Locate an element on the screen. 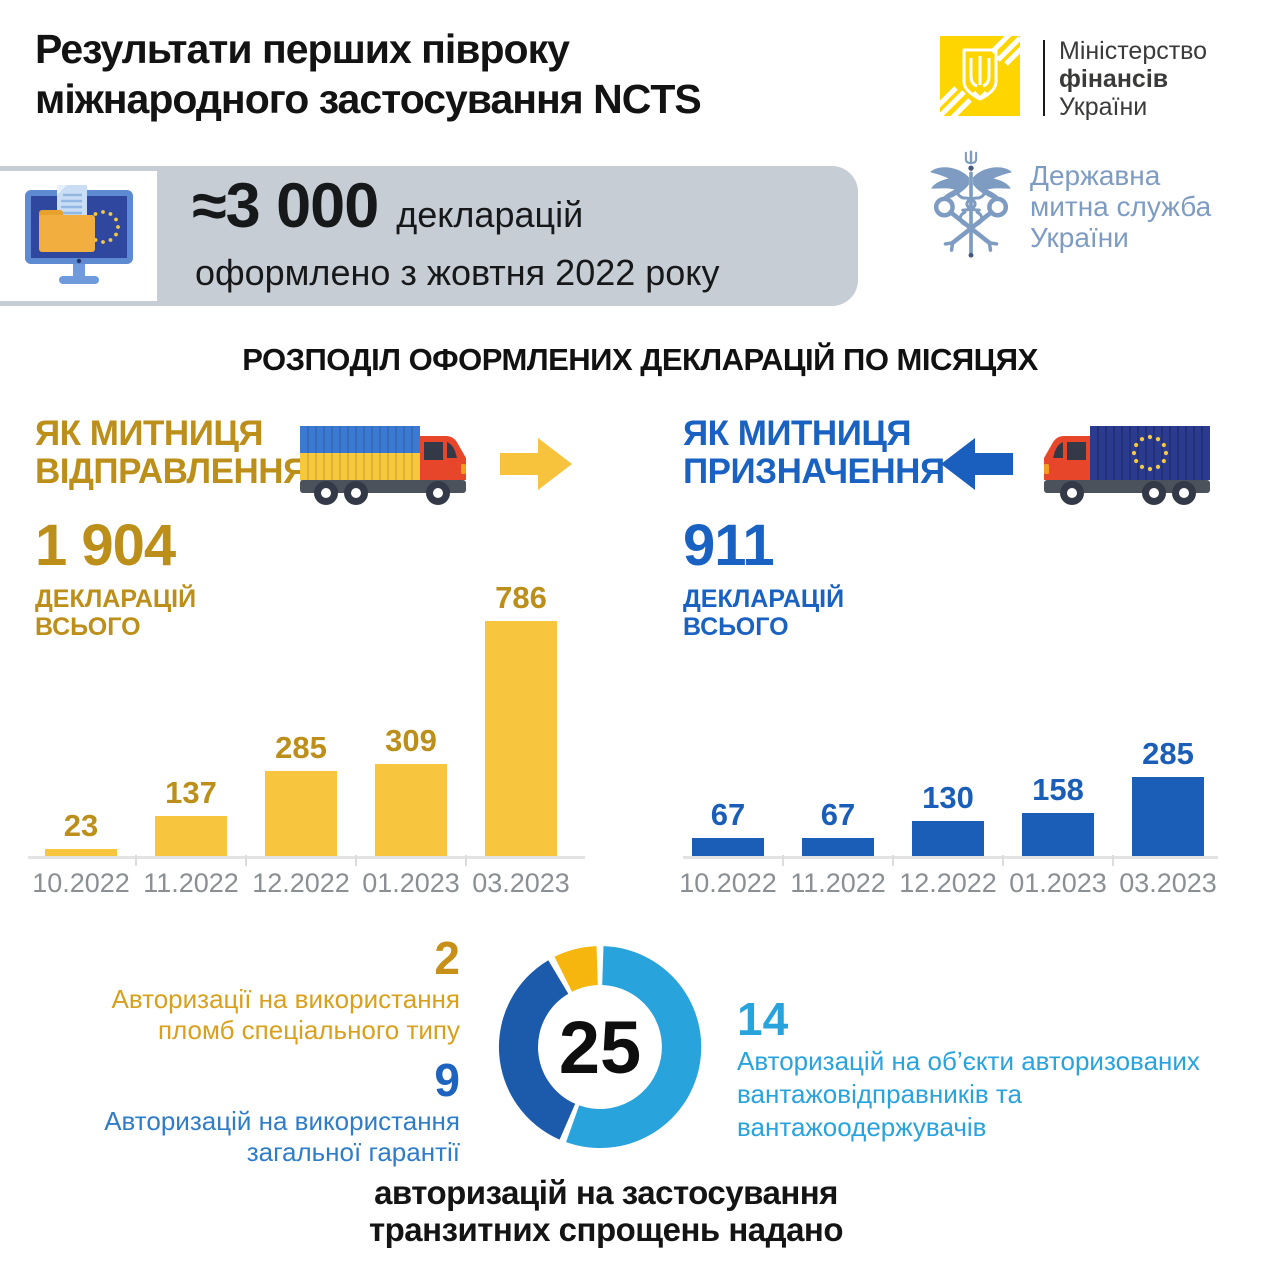 The height and width of the screenshot is (1280, 1280). logo-divider is located at coordinates (1044, 78).